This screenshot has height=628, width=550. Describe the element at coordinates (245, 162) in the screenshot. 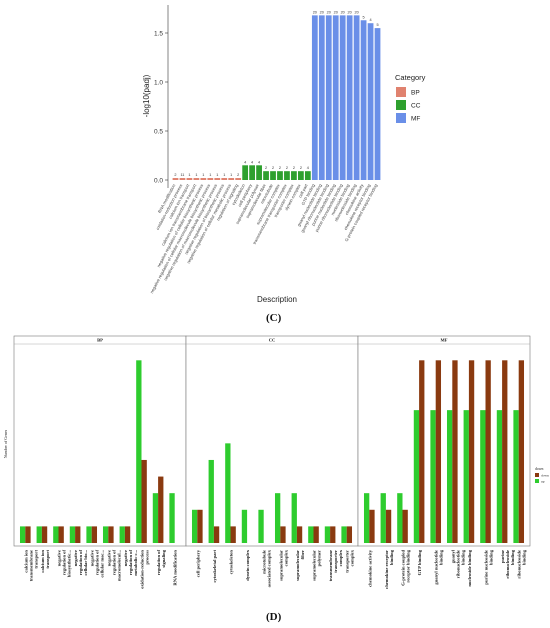

I see `panel-c-bar-label: 4` at that location.